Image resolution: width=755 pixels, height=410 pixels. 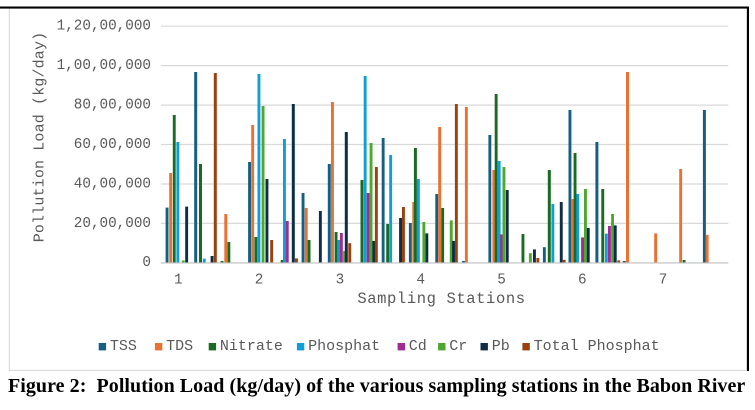 I want to click on svg-text: 5, so click(x=501, y=280).